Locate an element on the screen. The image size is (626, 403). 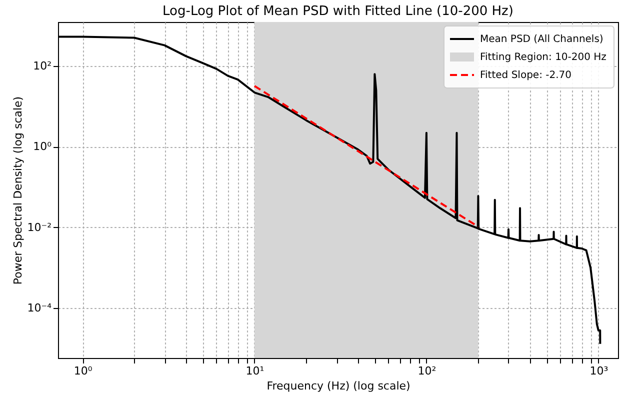
y-tick-label: 10⁻² is located at coordinates (39, 227).